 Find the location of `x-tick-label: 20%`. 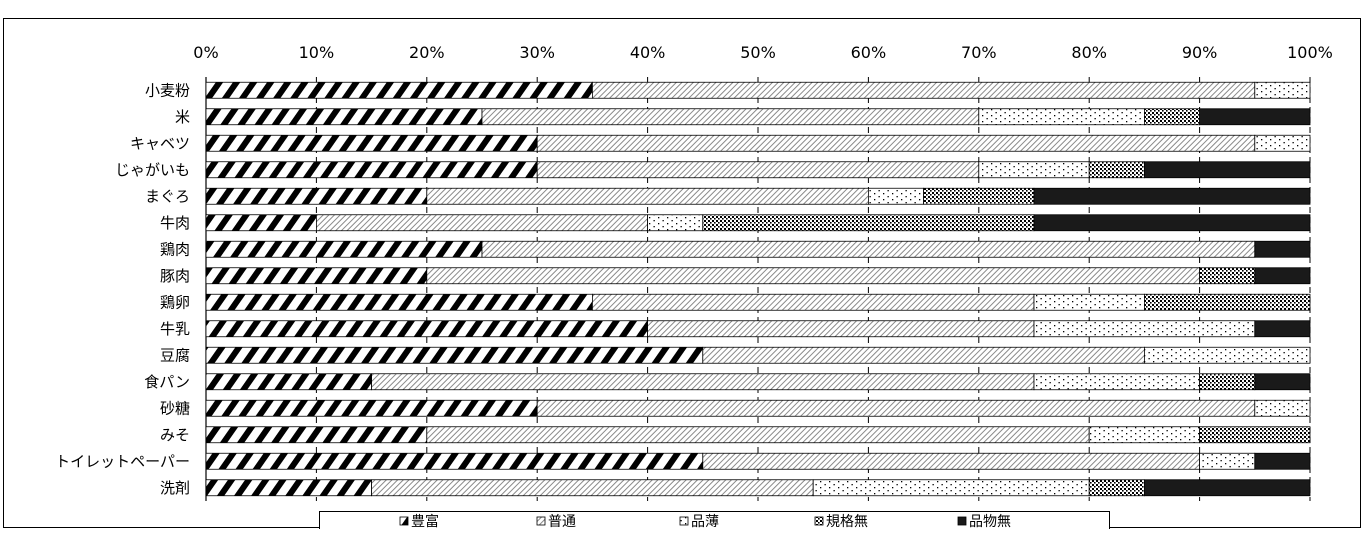

x-tick-label: 20% is located at coordinates (427, 52).